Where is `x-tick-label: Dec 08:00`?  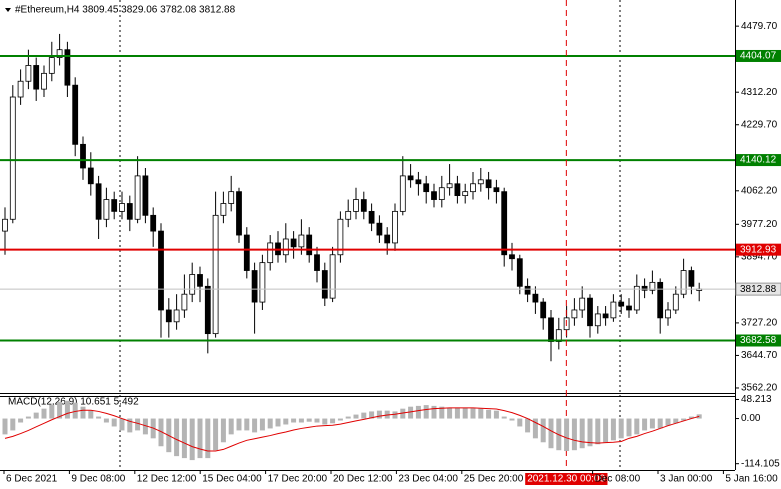
x-tick-label: Dec 08:00 is located at coordinates (618, 479).